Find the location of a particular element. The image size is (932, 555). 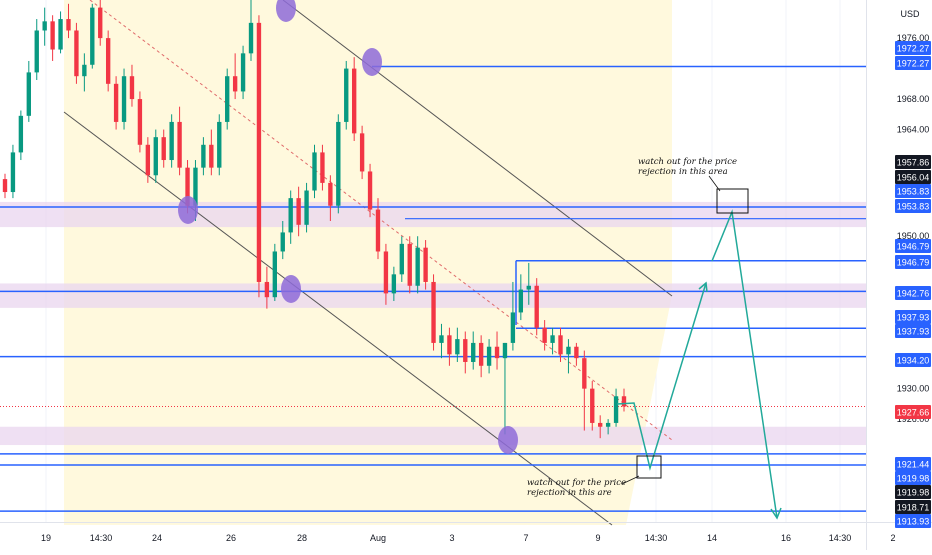

price-label-text: 1919.98 is located at coordinates (913, 493).